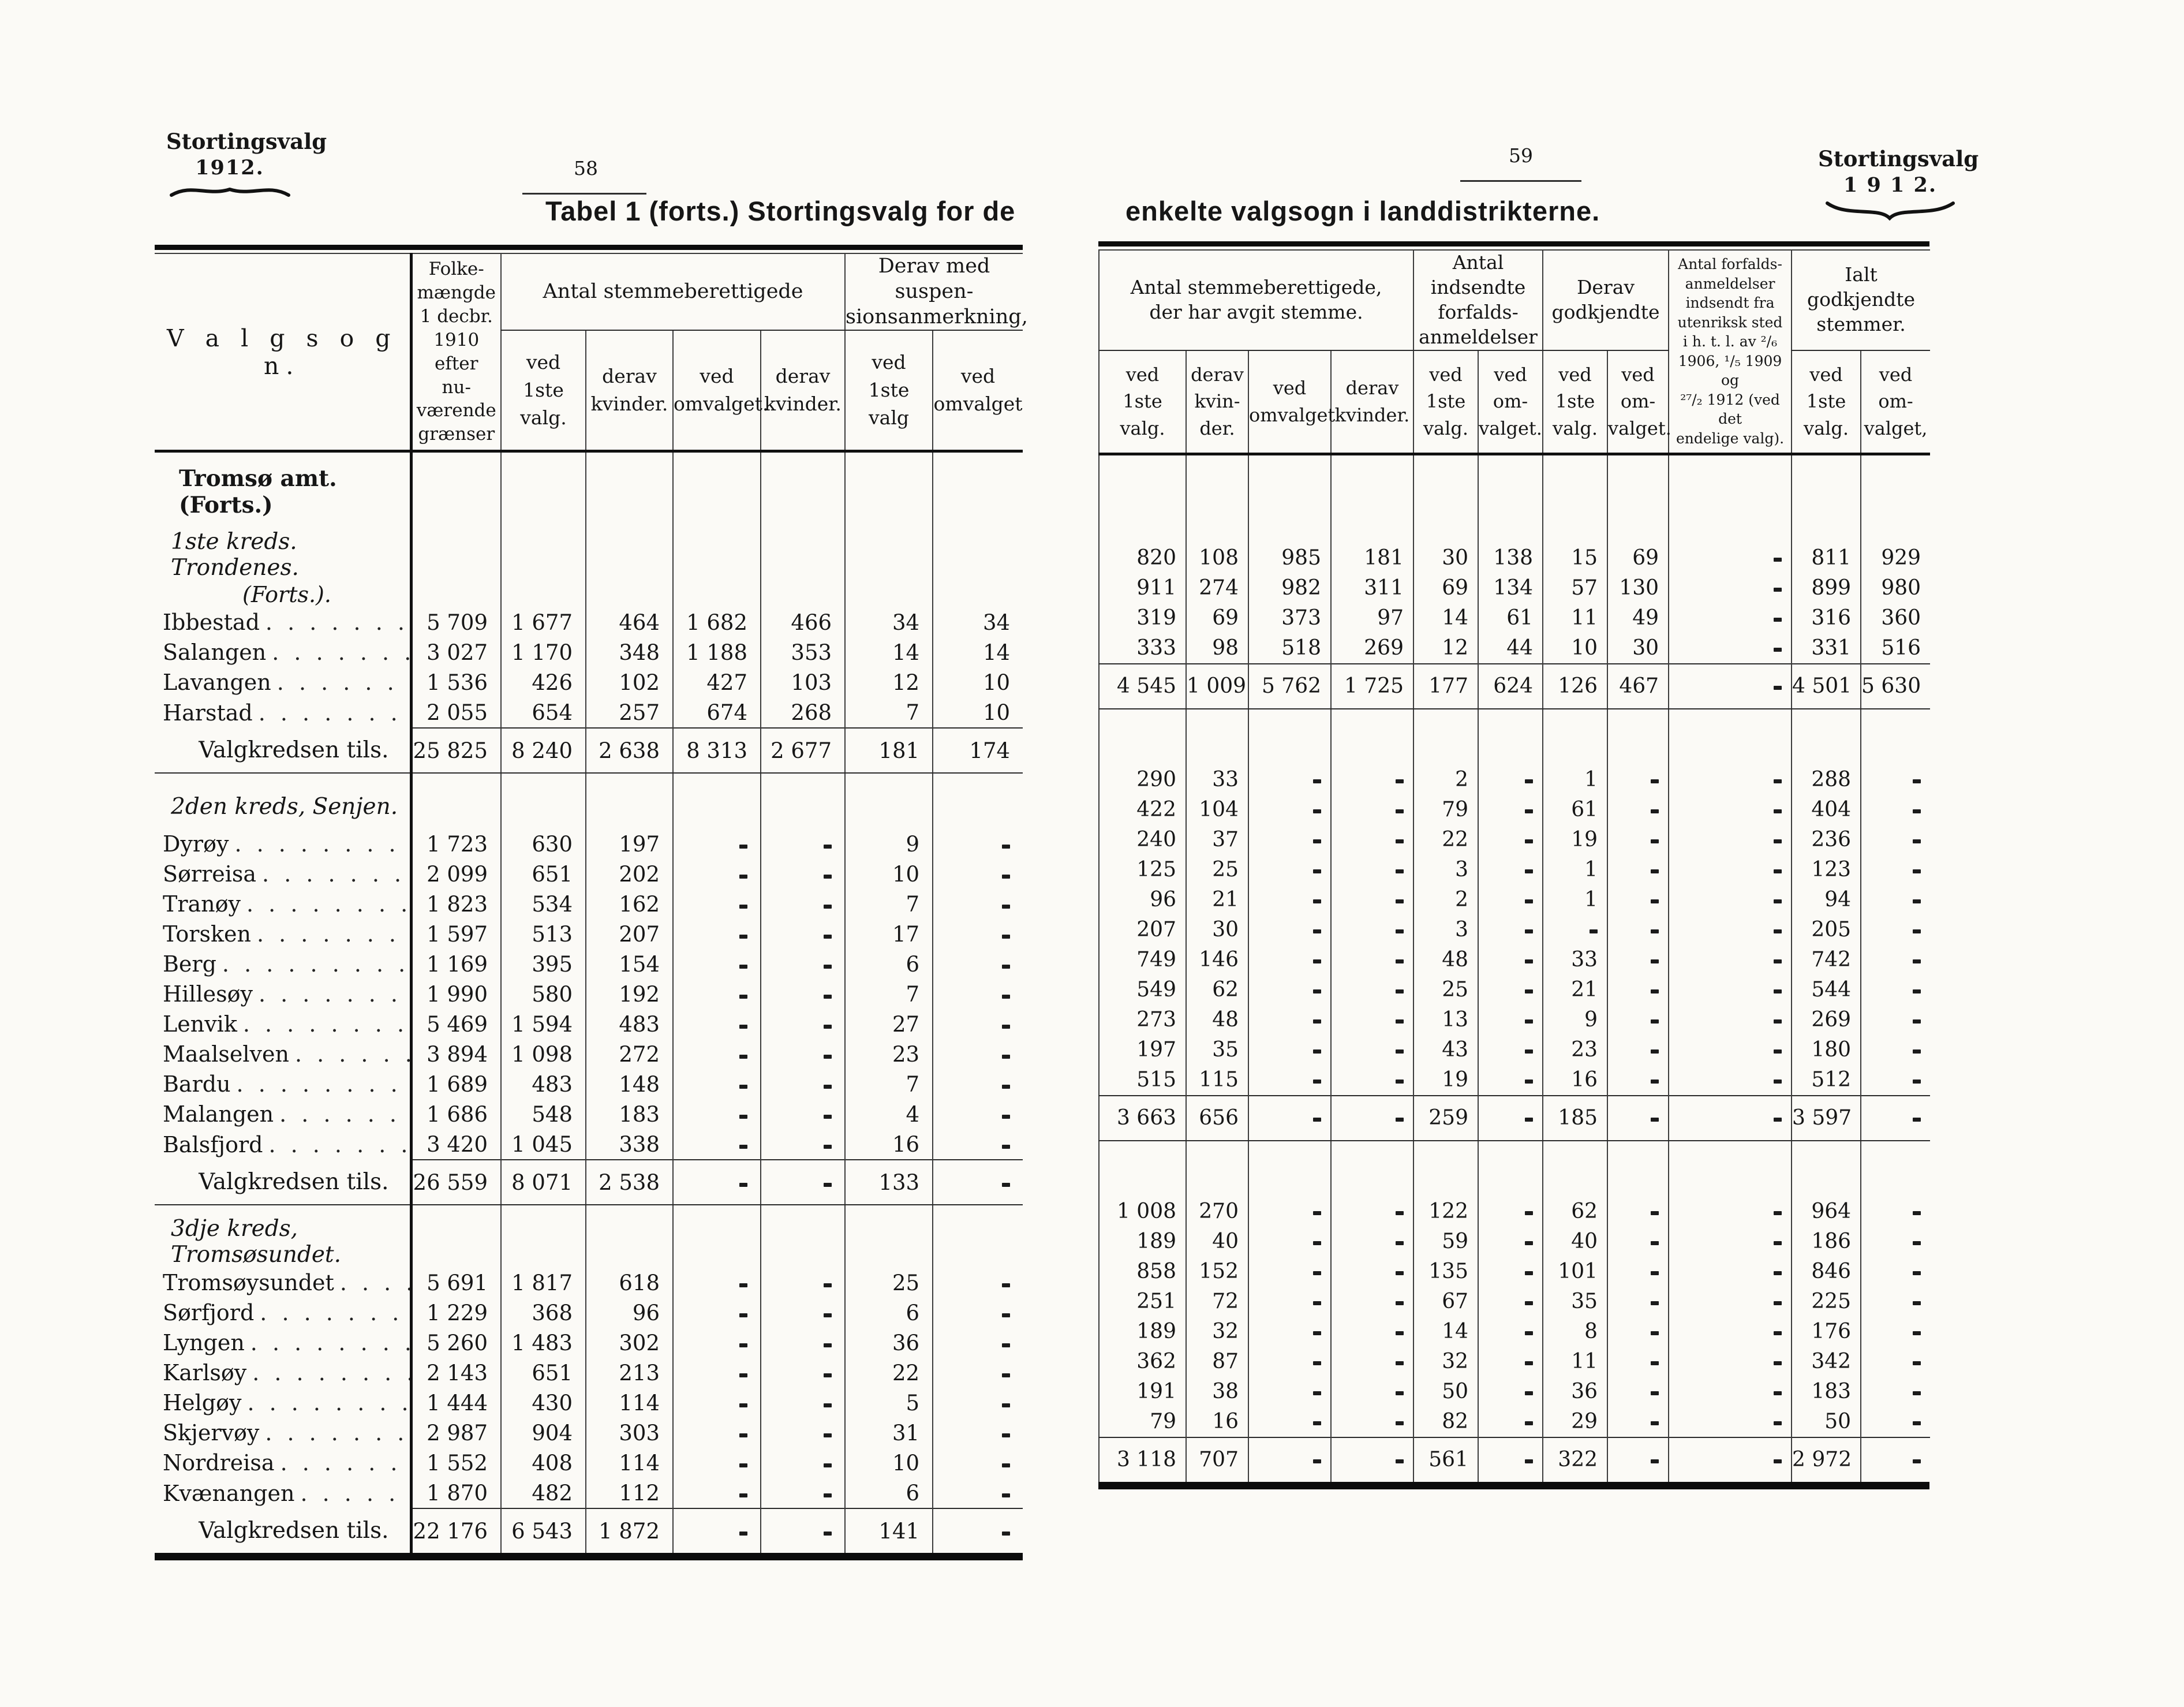 The image size is (2184, 1707). What do you see at coordinates (455, 1403) in the screenshot?
I see `value-cell: 1 444` at bounding box center [455, 1403].